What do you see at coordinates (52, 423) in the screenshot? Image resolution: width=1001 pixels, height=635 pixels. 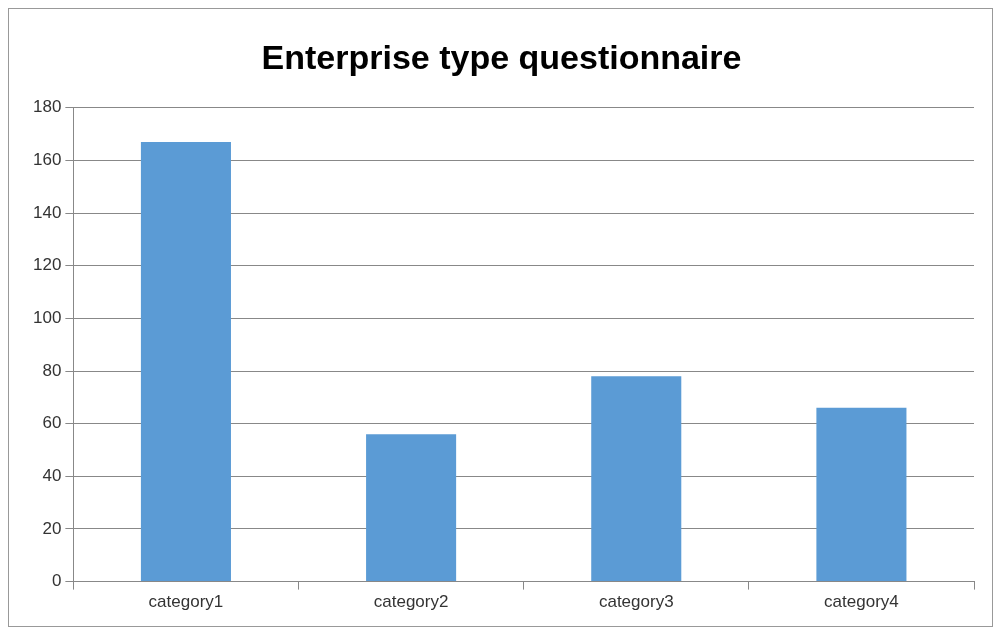 I see `y-tick-label: 60` at bounding box center [52, 423].